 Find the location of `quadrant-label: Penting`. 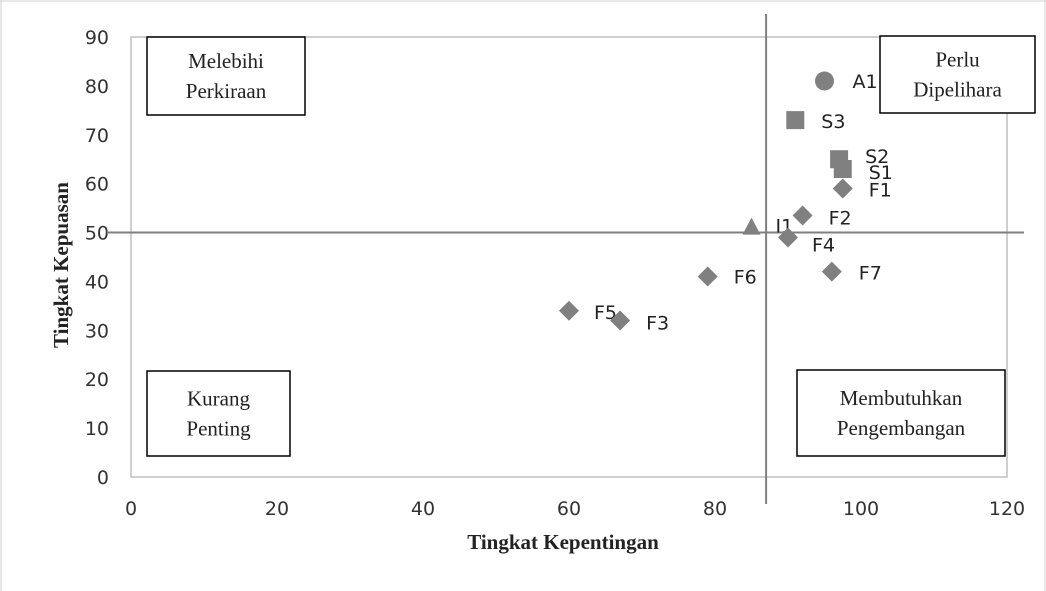

quadrant-label: Penting is located at coordinates (218, 429).